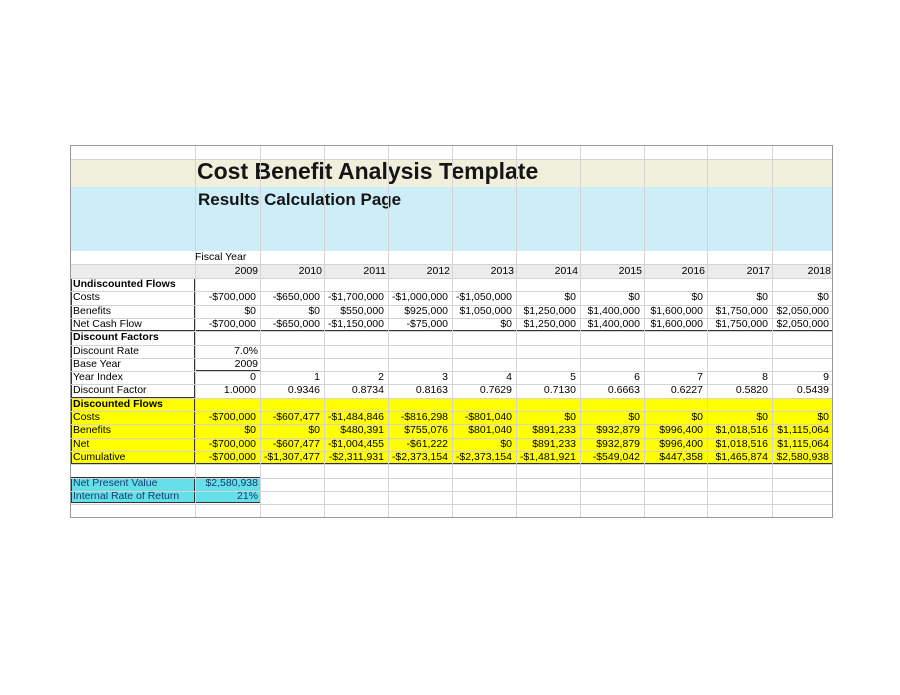 This screenshot has height=695, width=900. Describe the element at coordinates (368, 171) in the screenshot. I see `page-title: Cost Benefit Analysis Template` at that location.